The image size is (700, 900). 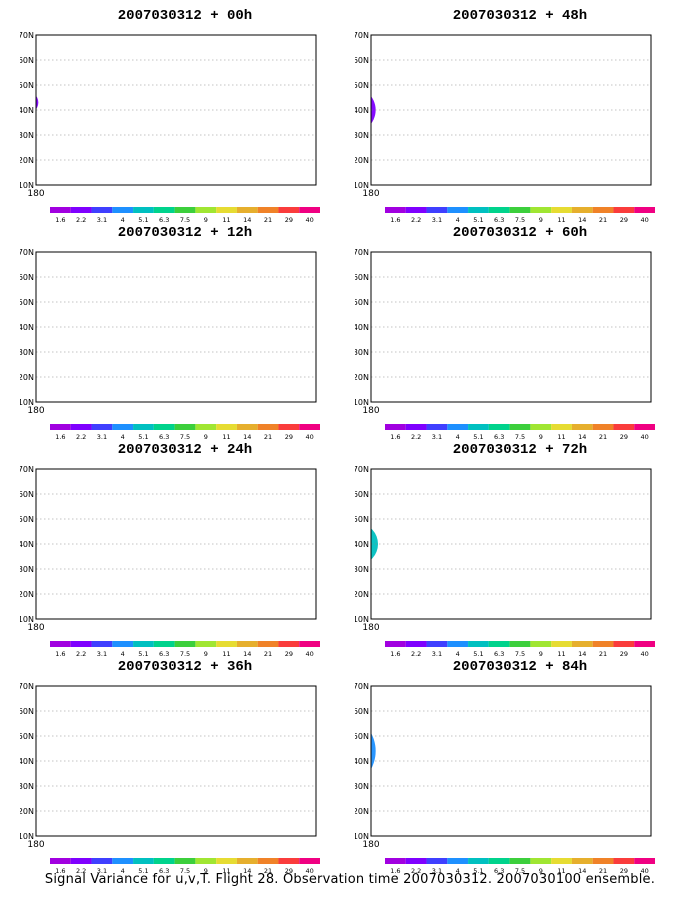 I want to click on latitude-label: 70N, so click(x=27, y=35).